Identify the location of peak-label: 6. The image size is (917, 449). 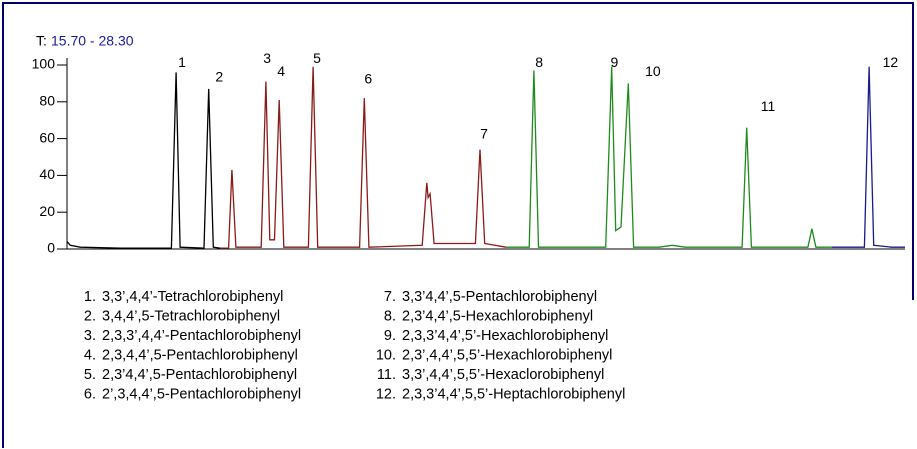
(368, 78).